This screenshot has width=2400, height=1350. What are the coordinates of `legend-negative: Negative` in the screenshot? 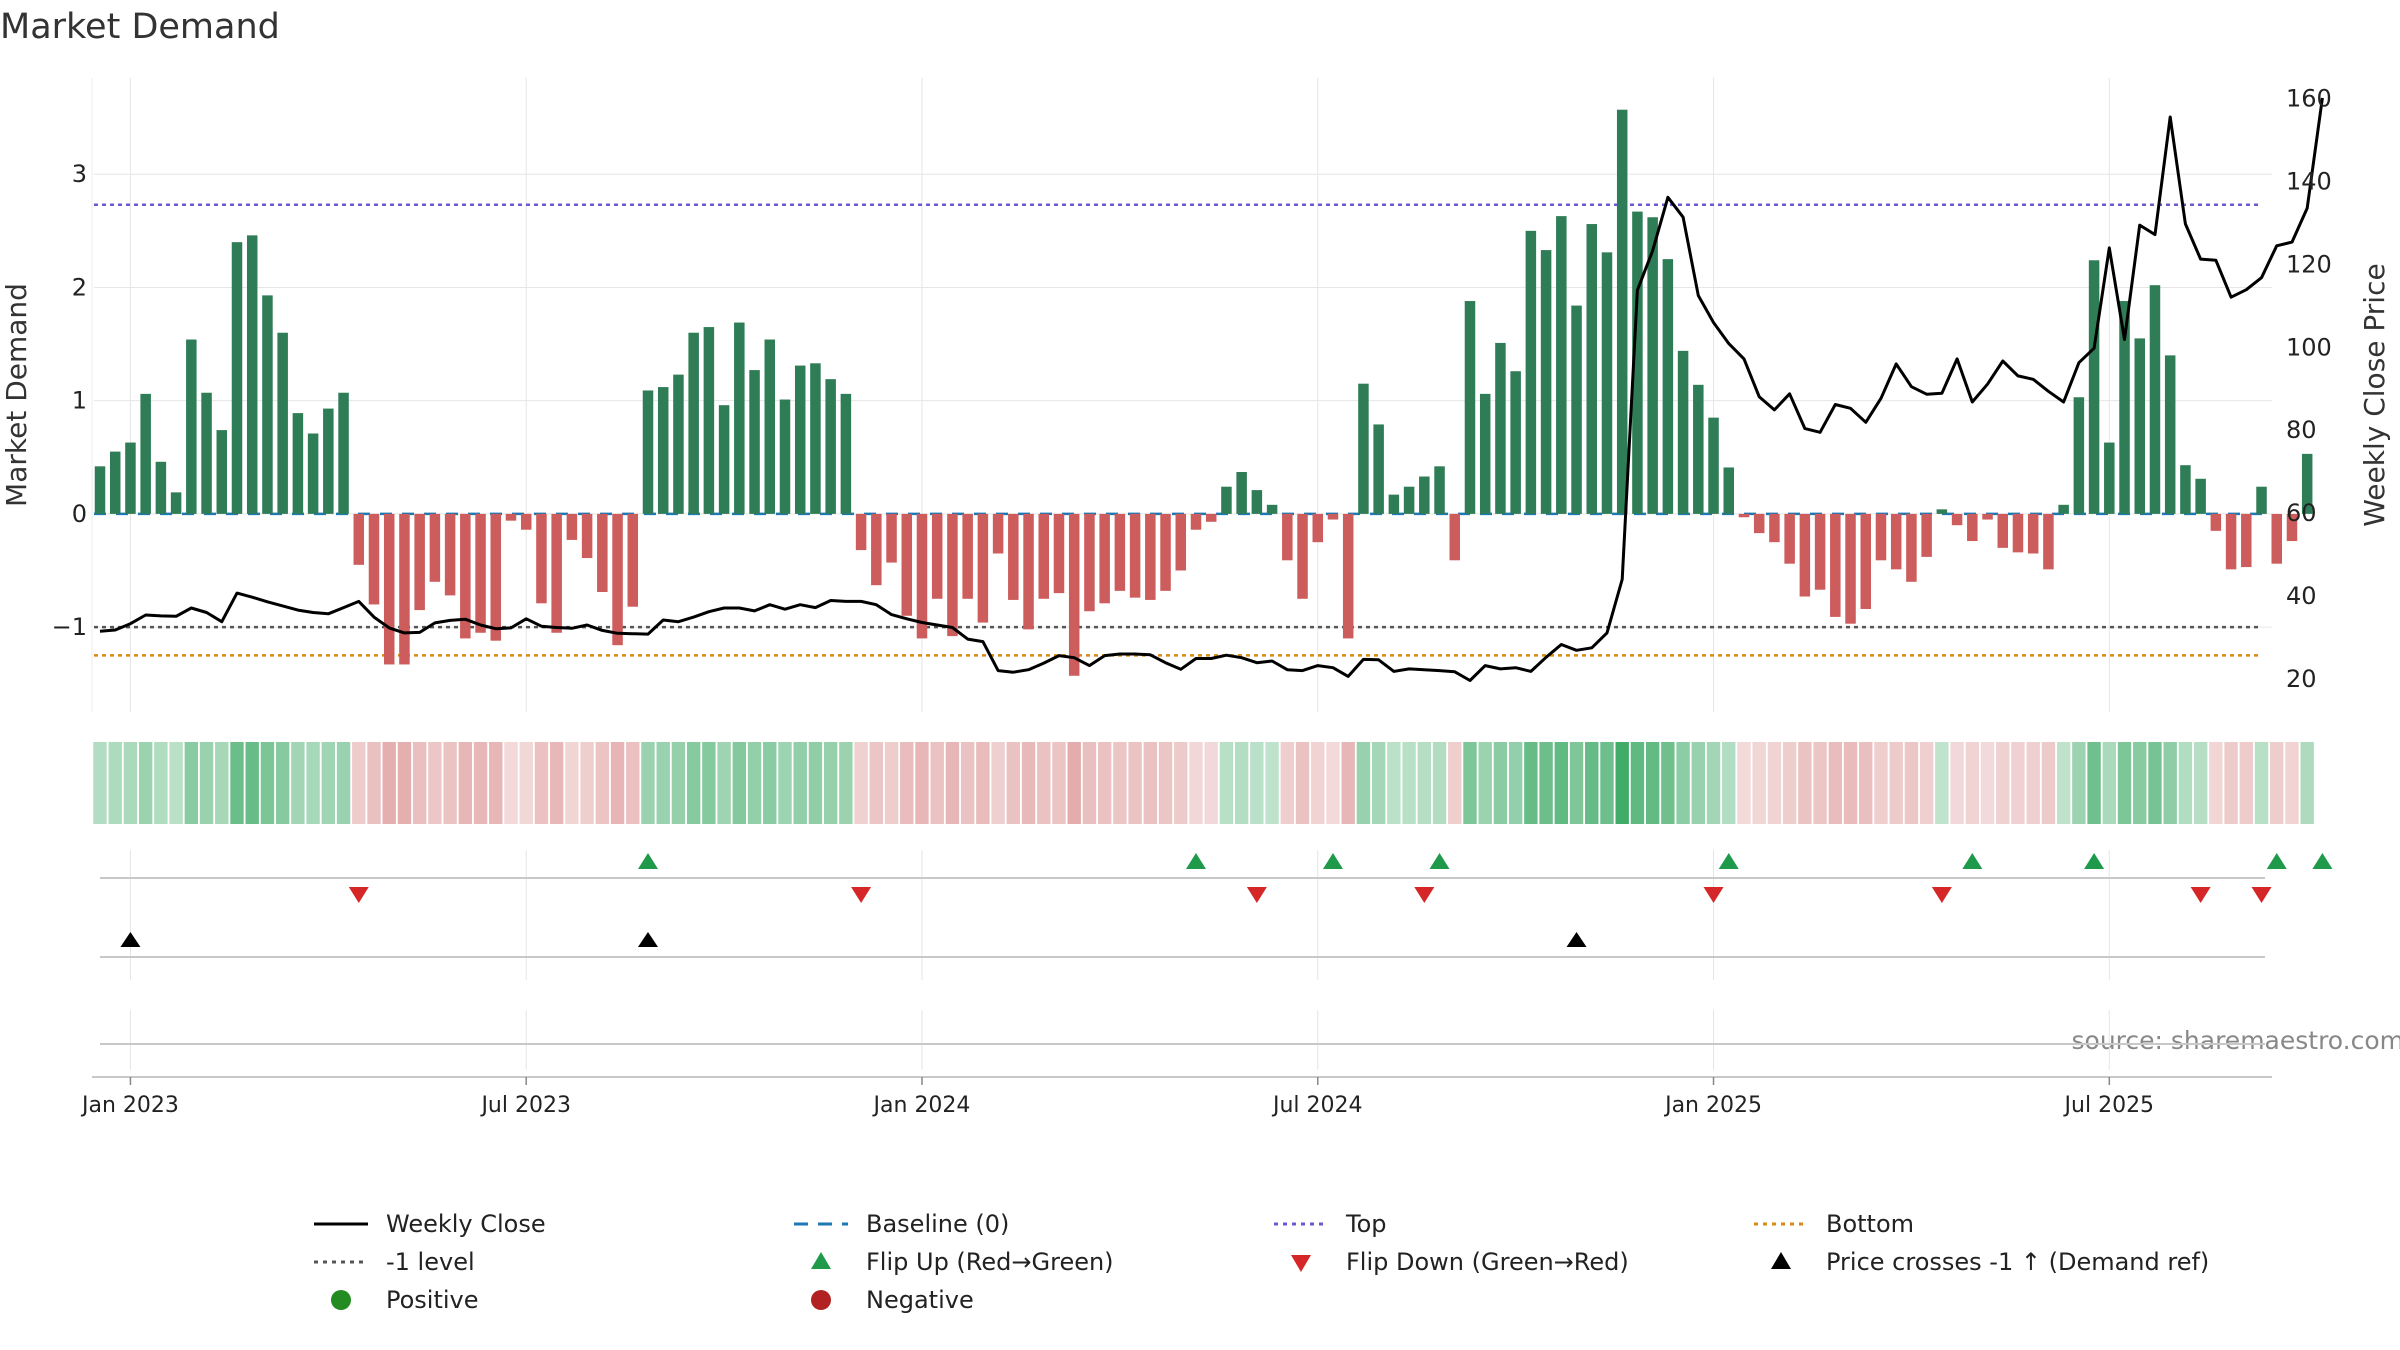 It's located at (882, 1300).